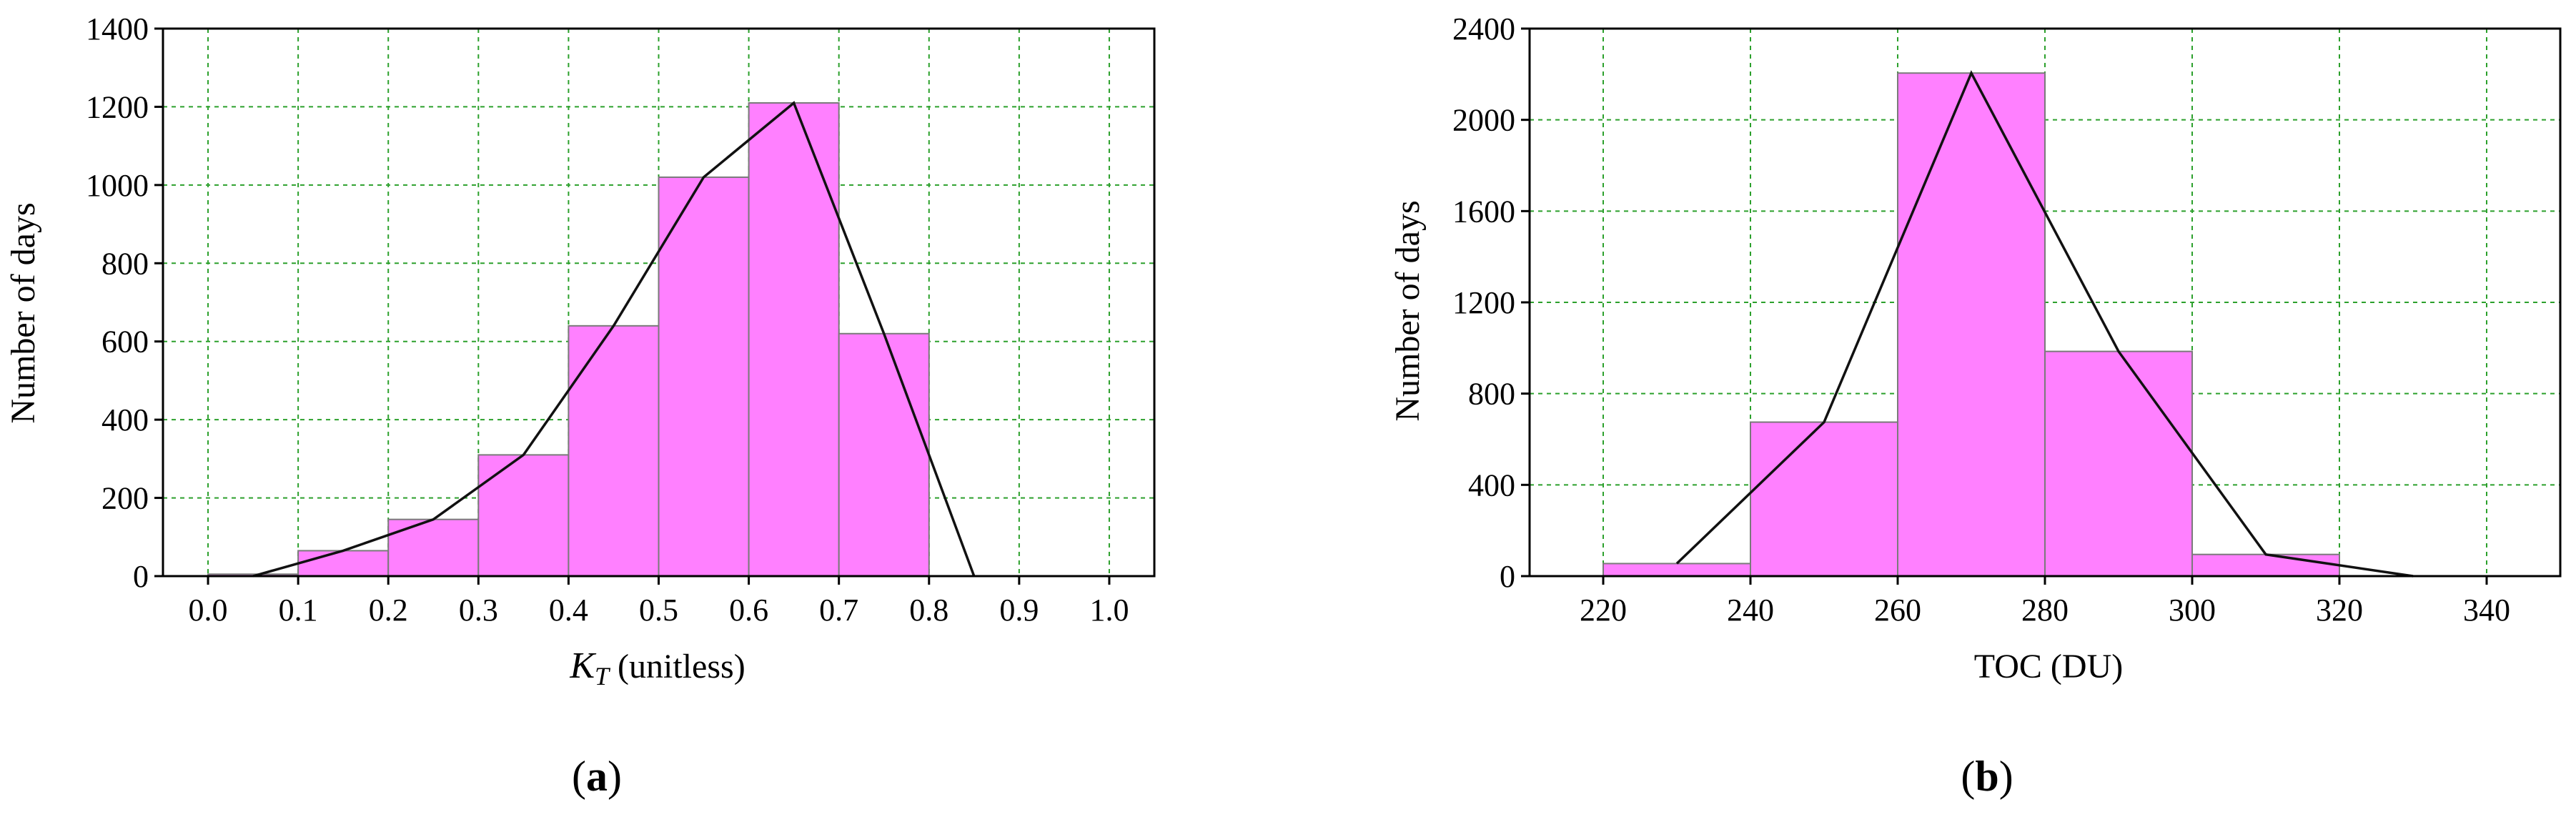 Image resolution: width=2576 pixels, height=822 pixels. What do you see at coordinates (1898, 610) in the screenshot?
I see `x-tick-label-toc-2: 260` at bounding box center [1898, 610].